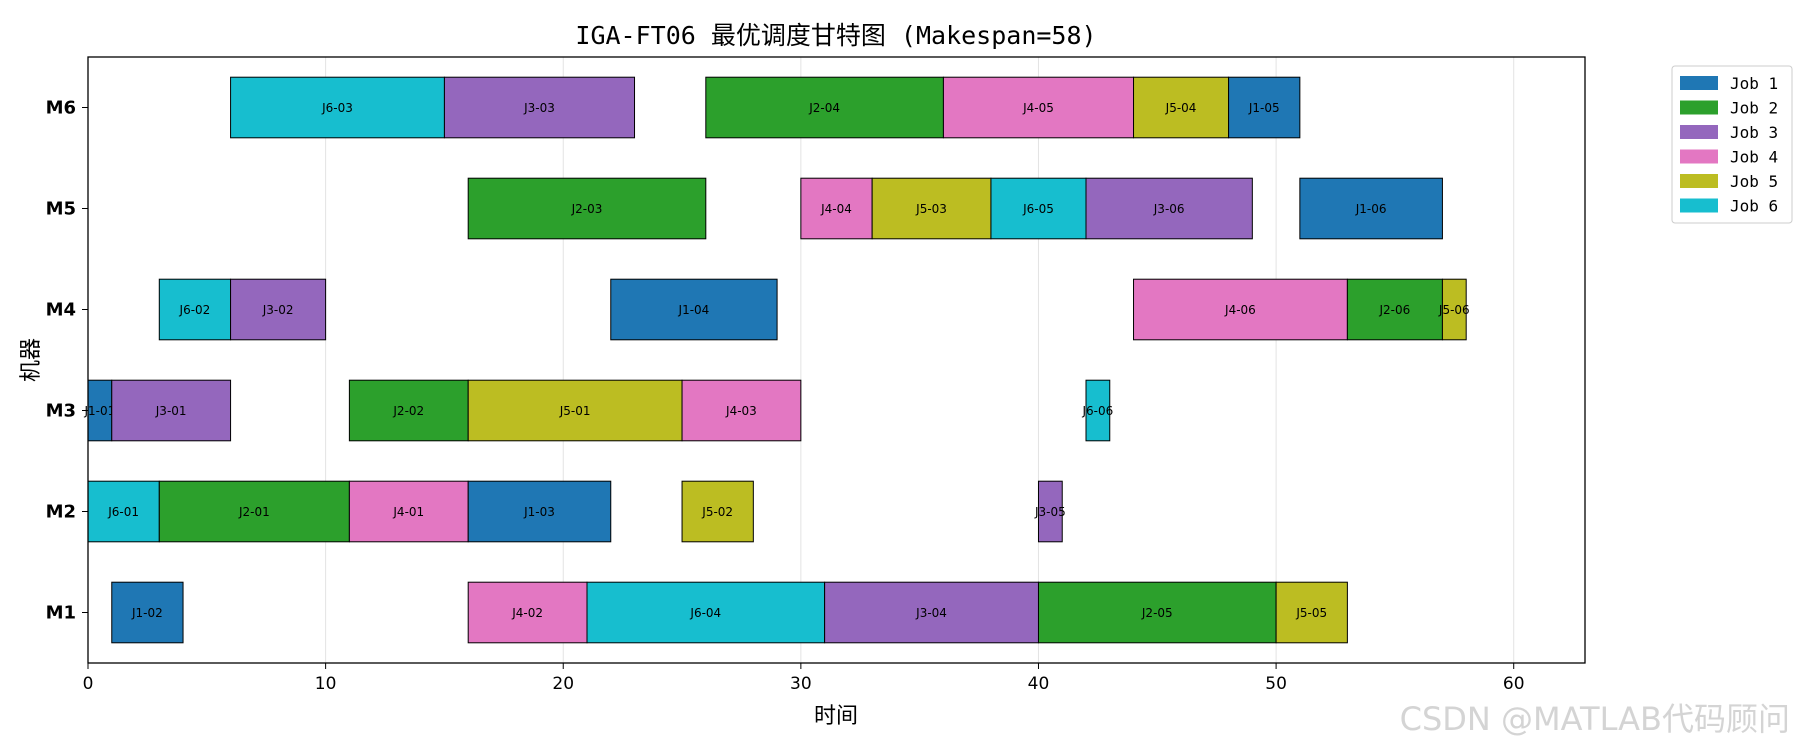 The height and width of the screenshot is (750, 1800). What do you see at coordinates (61, 108) in the screenshot?
I see `y-tick-label-m6: M6` at bounding box center [61, 108].